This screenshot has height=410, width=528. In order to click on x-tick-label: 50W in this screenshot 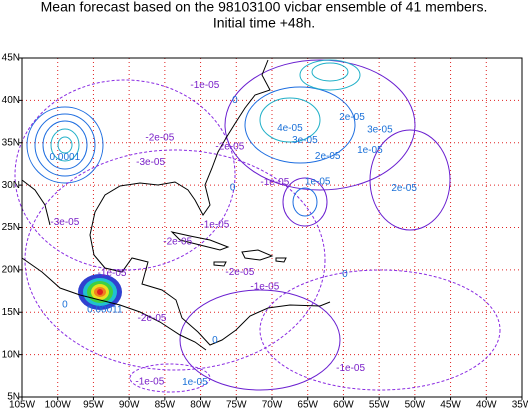, I will do `click(415, 405)`.